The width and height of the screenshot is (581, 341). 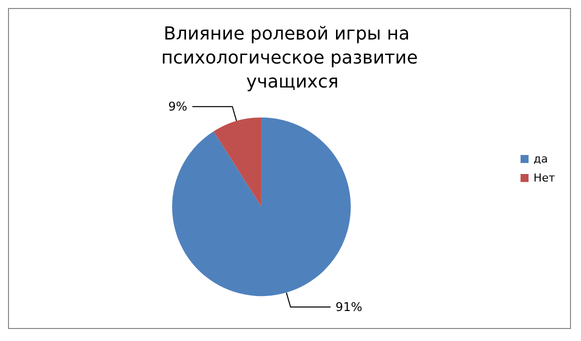 I want to click on data-label: 9%, so click(x=178, y=107).